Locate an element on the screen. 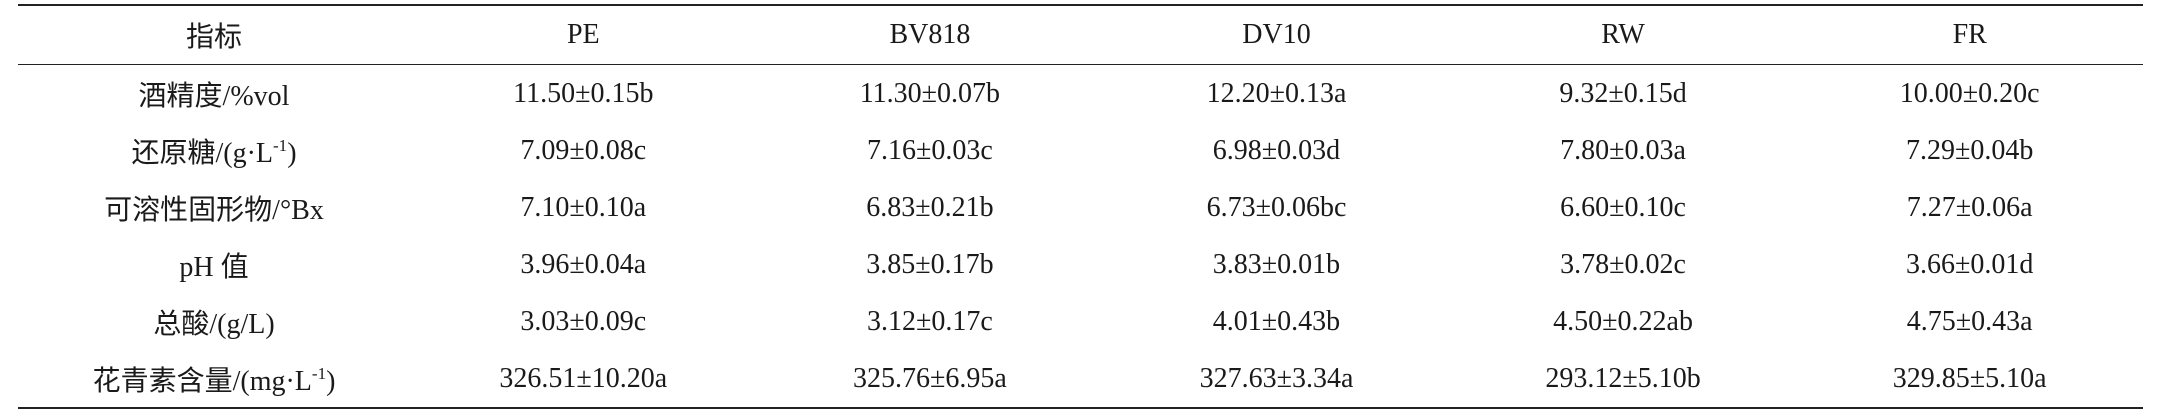 The image size is (2160, 409). value-cell: 7.80±0.03a is located at coordinates (1623, 150).